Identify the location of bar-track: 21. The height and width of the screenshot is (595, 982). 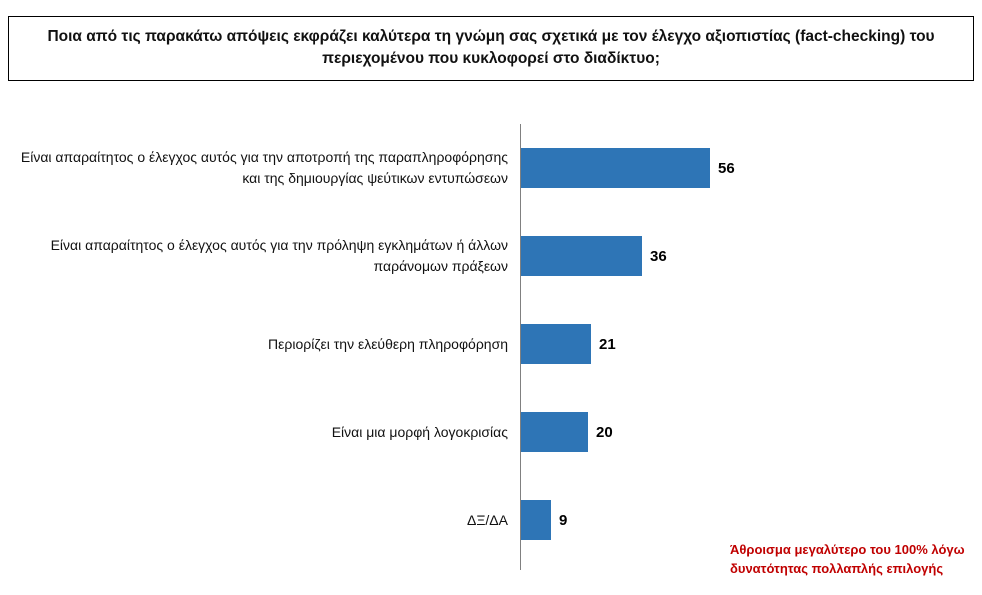
(751, 344).